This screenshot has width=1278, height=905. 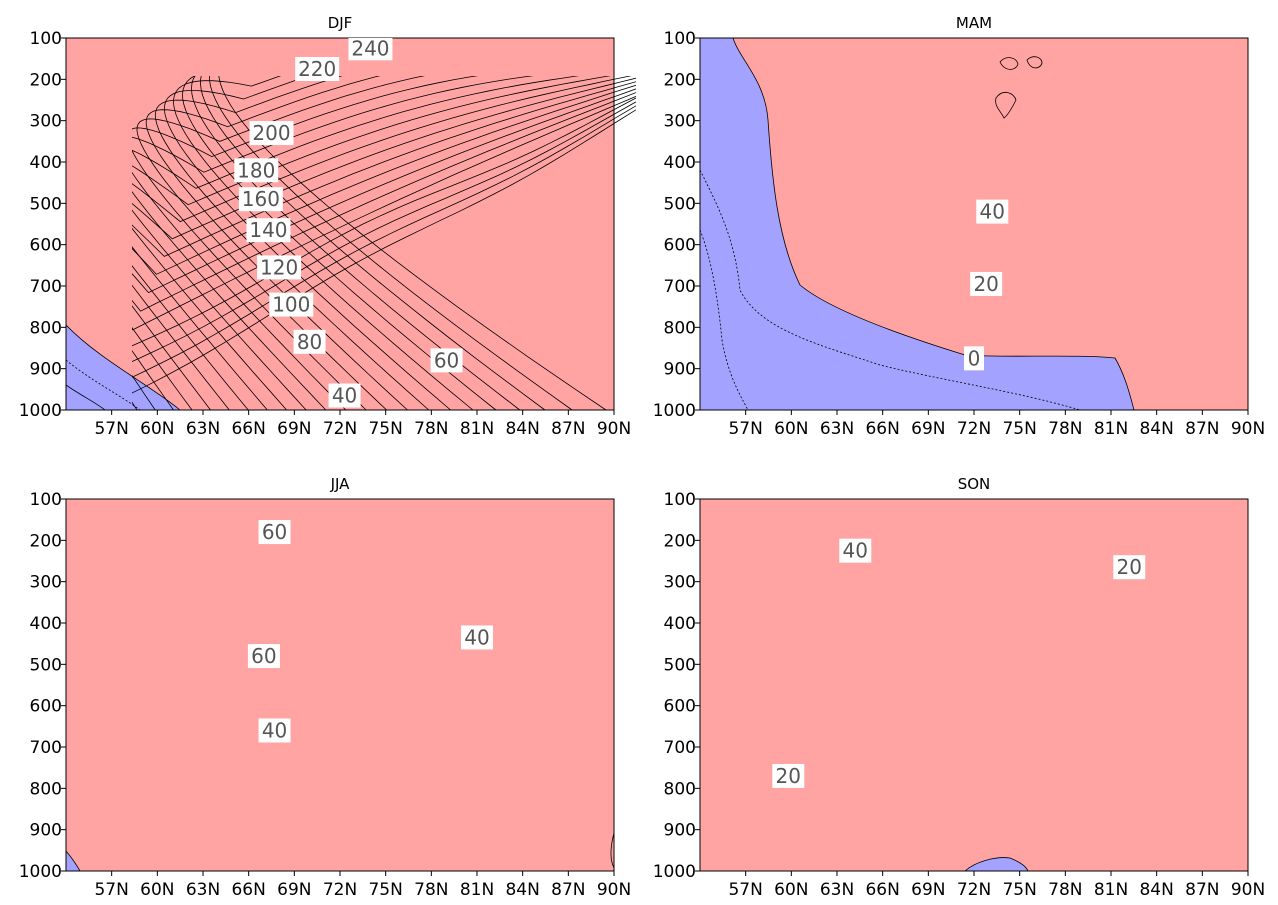 I want to click on contour-label: 160, so click(x=261, y=199).